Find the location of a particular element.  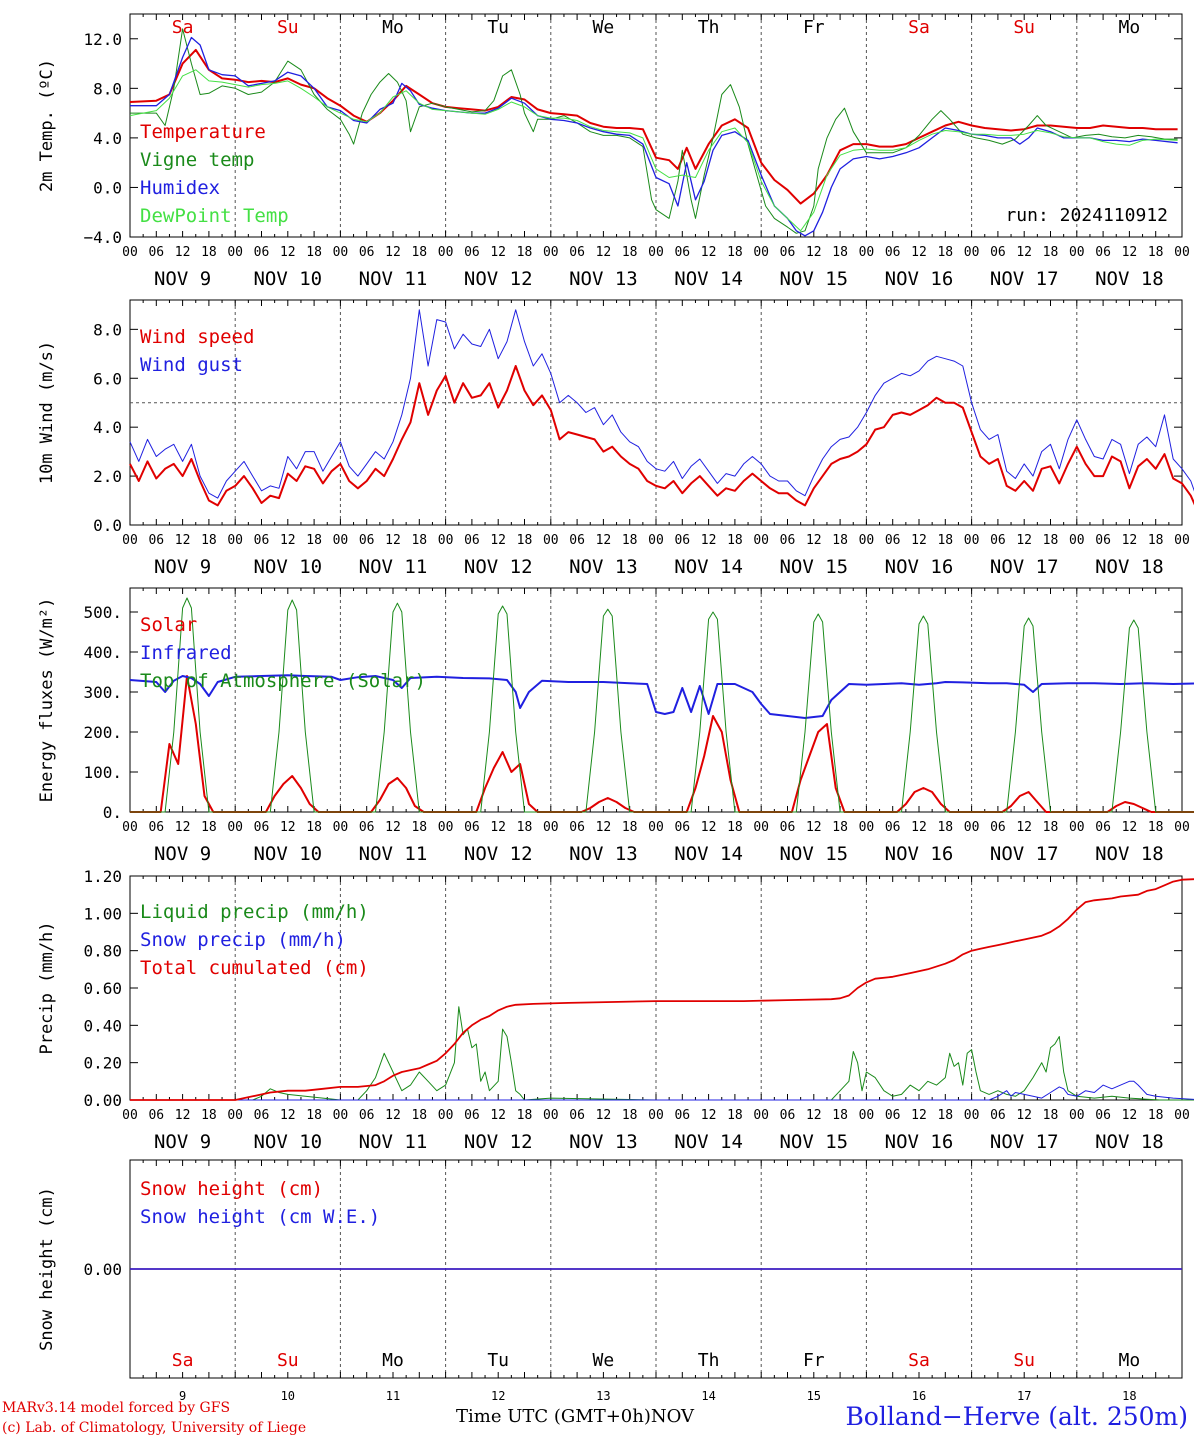

temp-date-label: NOV 17 is located at coordinates (1024, 279).